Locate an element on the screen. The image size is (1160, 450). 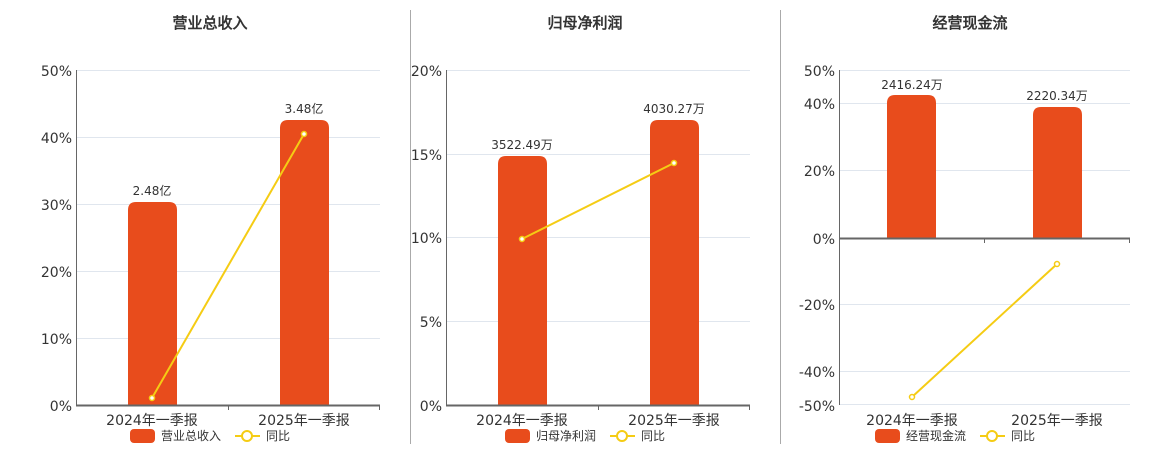
legend: 营业总收入 同比 is located at coordinates (210, 435).